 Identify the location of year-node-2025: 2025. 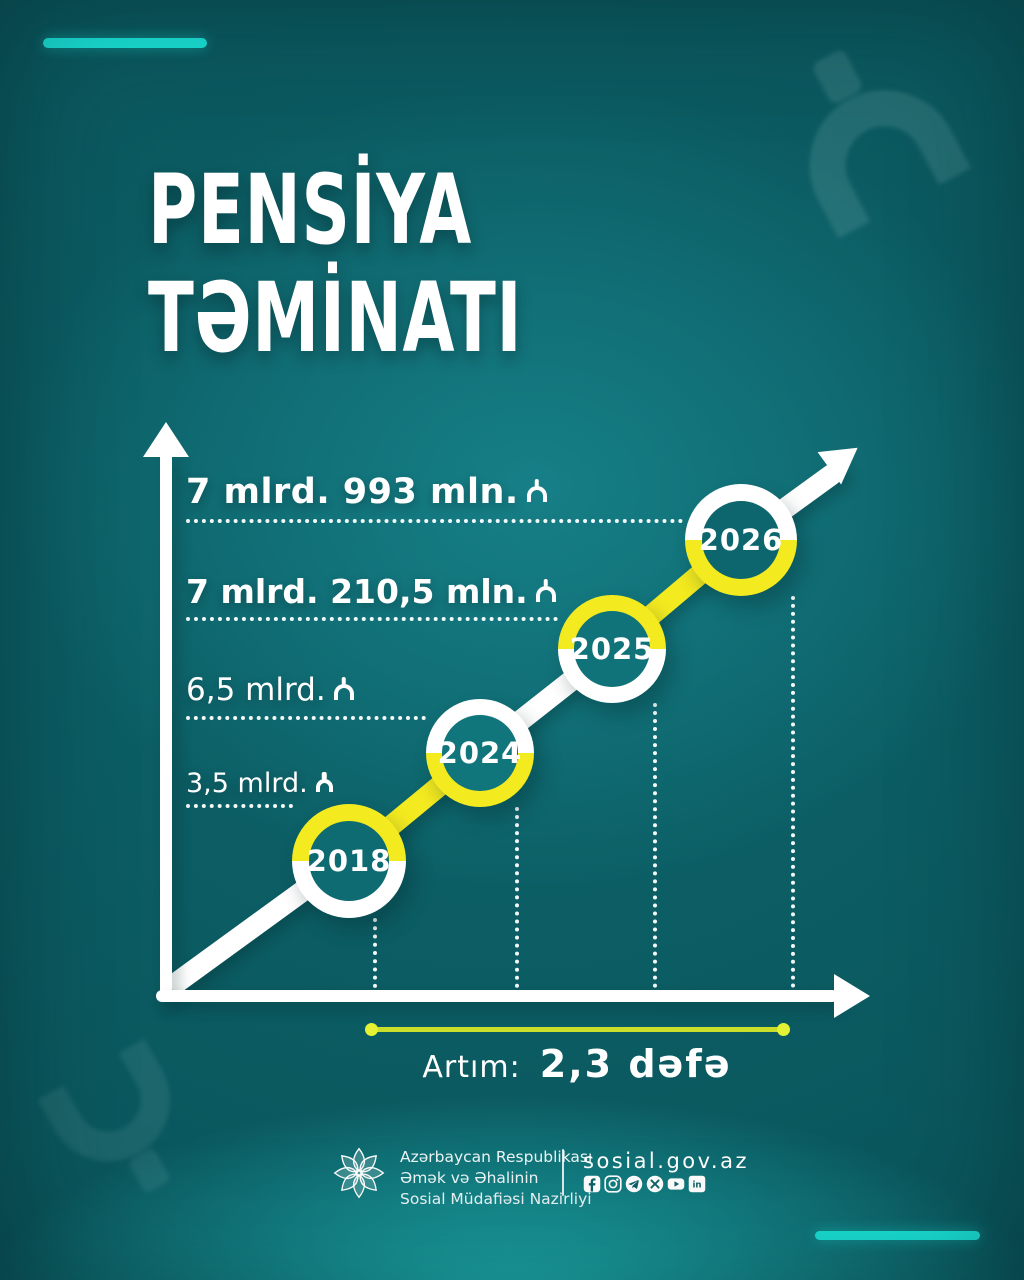
(612, 649).